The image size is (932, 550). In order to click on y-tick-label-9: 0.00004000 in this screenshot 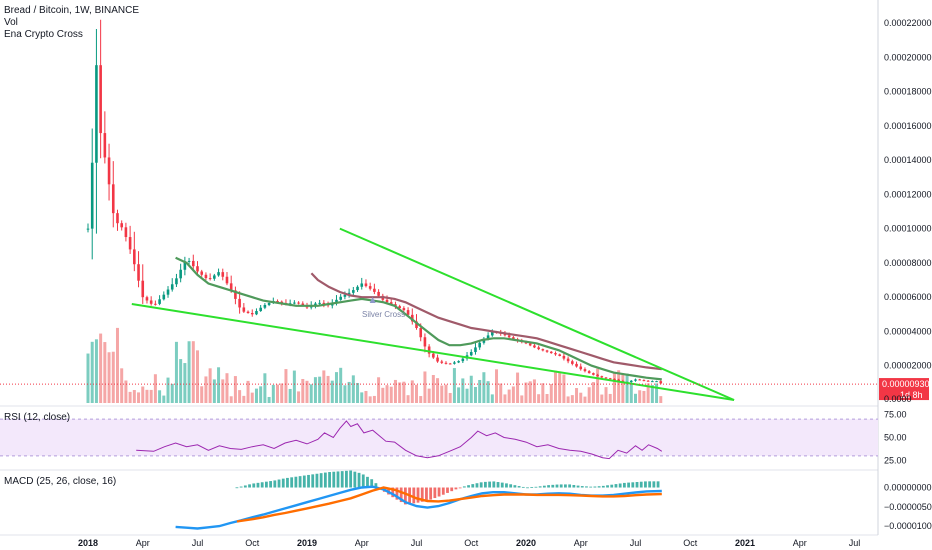, I will do `click(908, 331)`.